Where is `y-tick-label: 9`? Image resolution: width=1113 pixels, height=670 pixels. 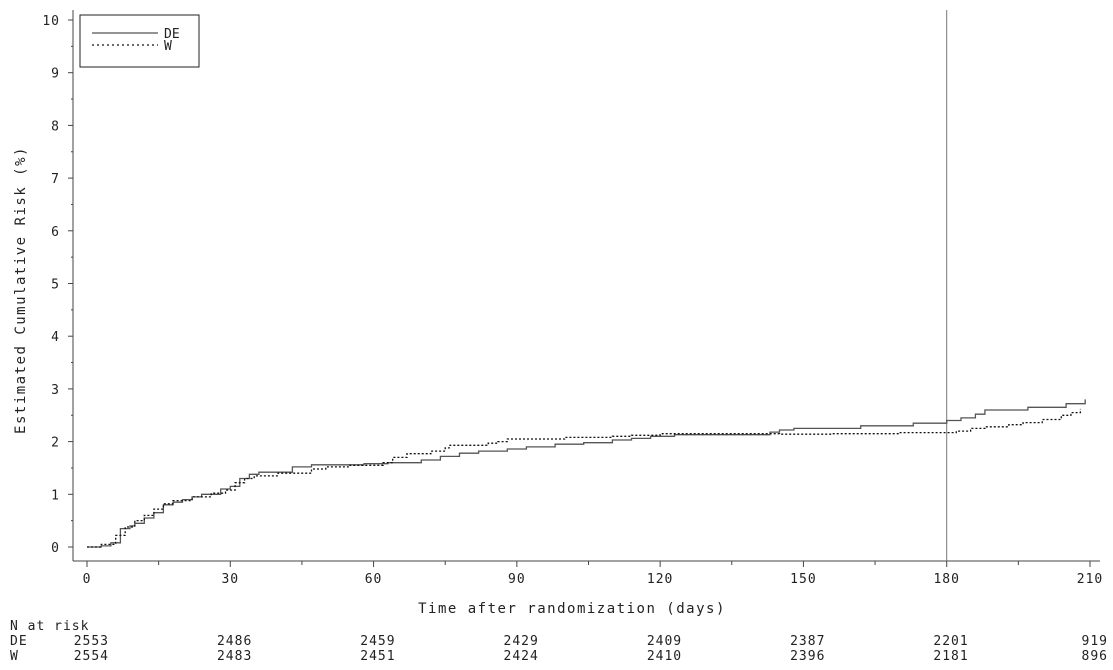
y-tick-label: 9 is located at coordinates (55, 74).